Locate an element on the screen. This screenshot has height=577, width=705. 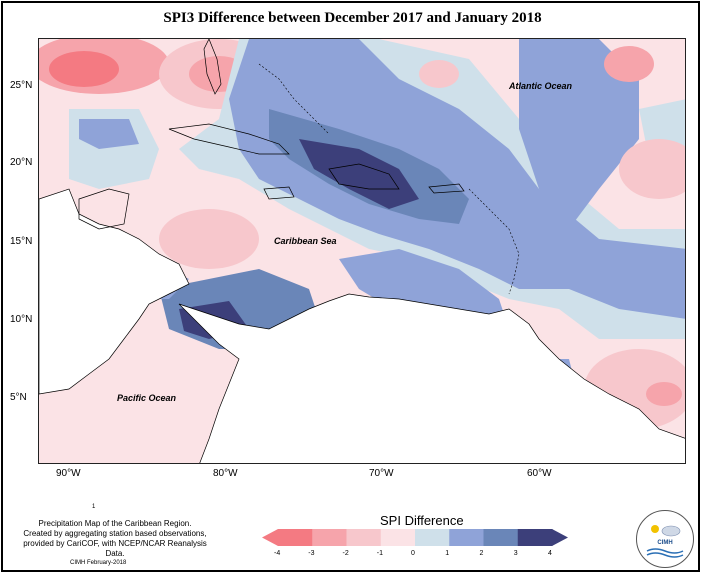
lat-tick-20n: 20°N is located at coordinates (21, 162).